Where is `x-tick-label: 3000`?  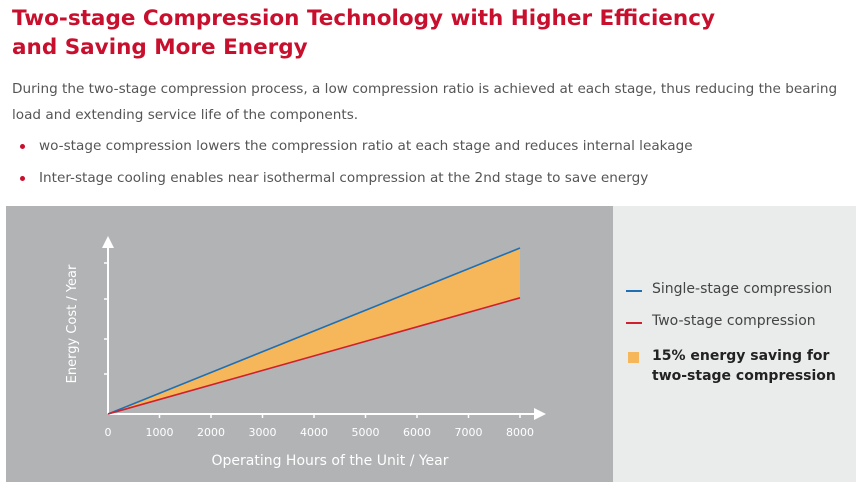 x-tick-label: 3000 is located at coordinates (263, 432).